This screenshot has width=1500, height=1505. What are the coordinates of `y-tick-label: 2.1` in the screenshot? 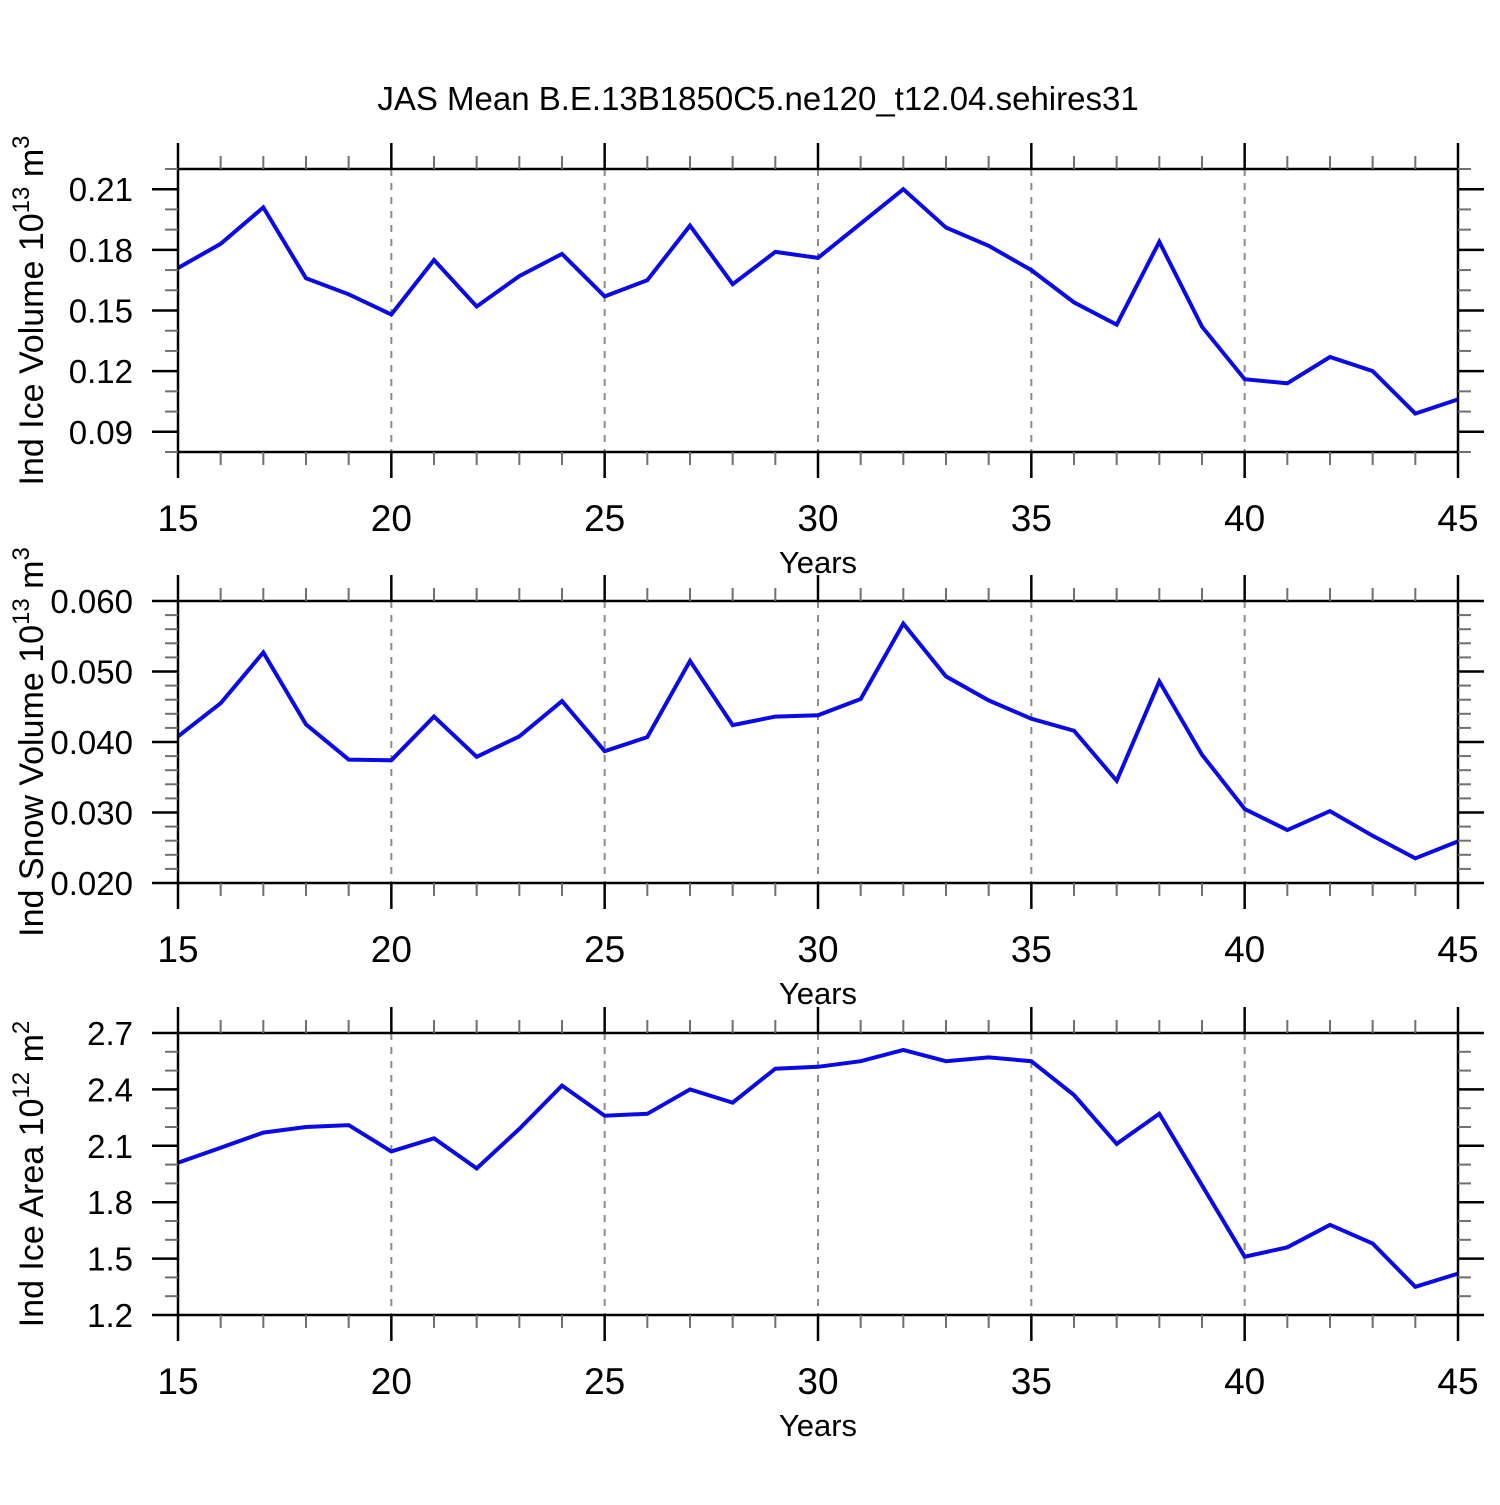 It's located at (110, 1146).